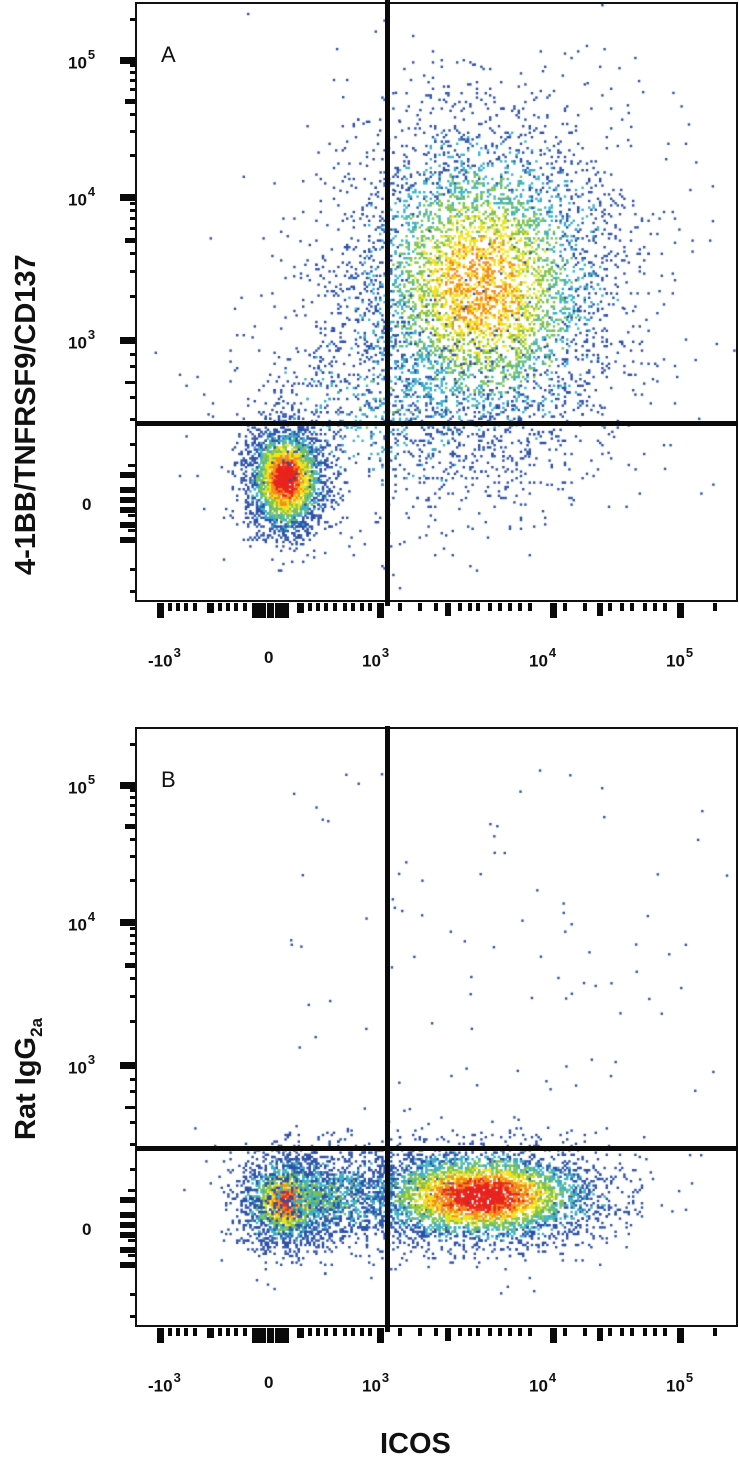 The width and height of the screenshot is (739, 1470). Describe the element at coordinates (376, 658) in the screenshot. I see `xtick-a-1e3: 103` at that location.